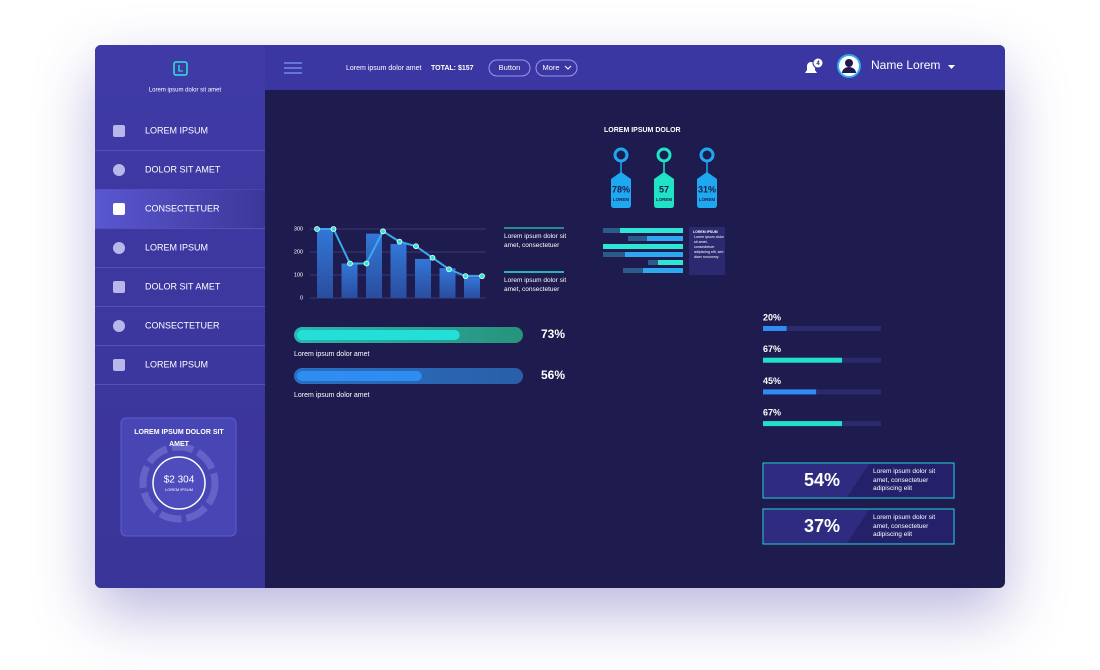 The image size is (1100, 670). I want to click on gauge-outer, so click(179, 483).